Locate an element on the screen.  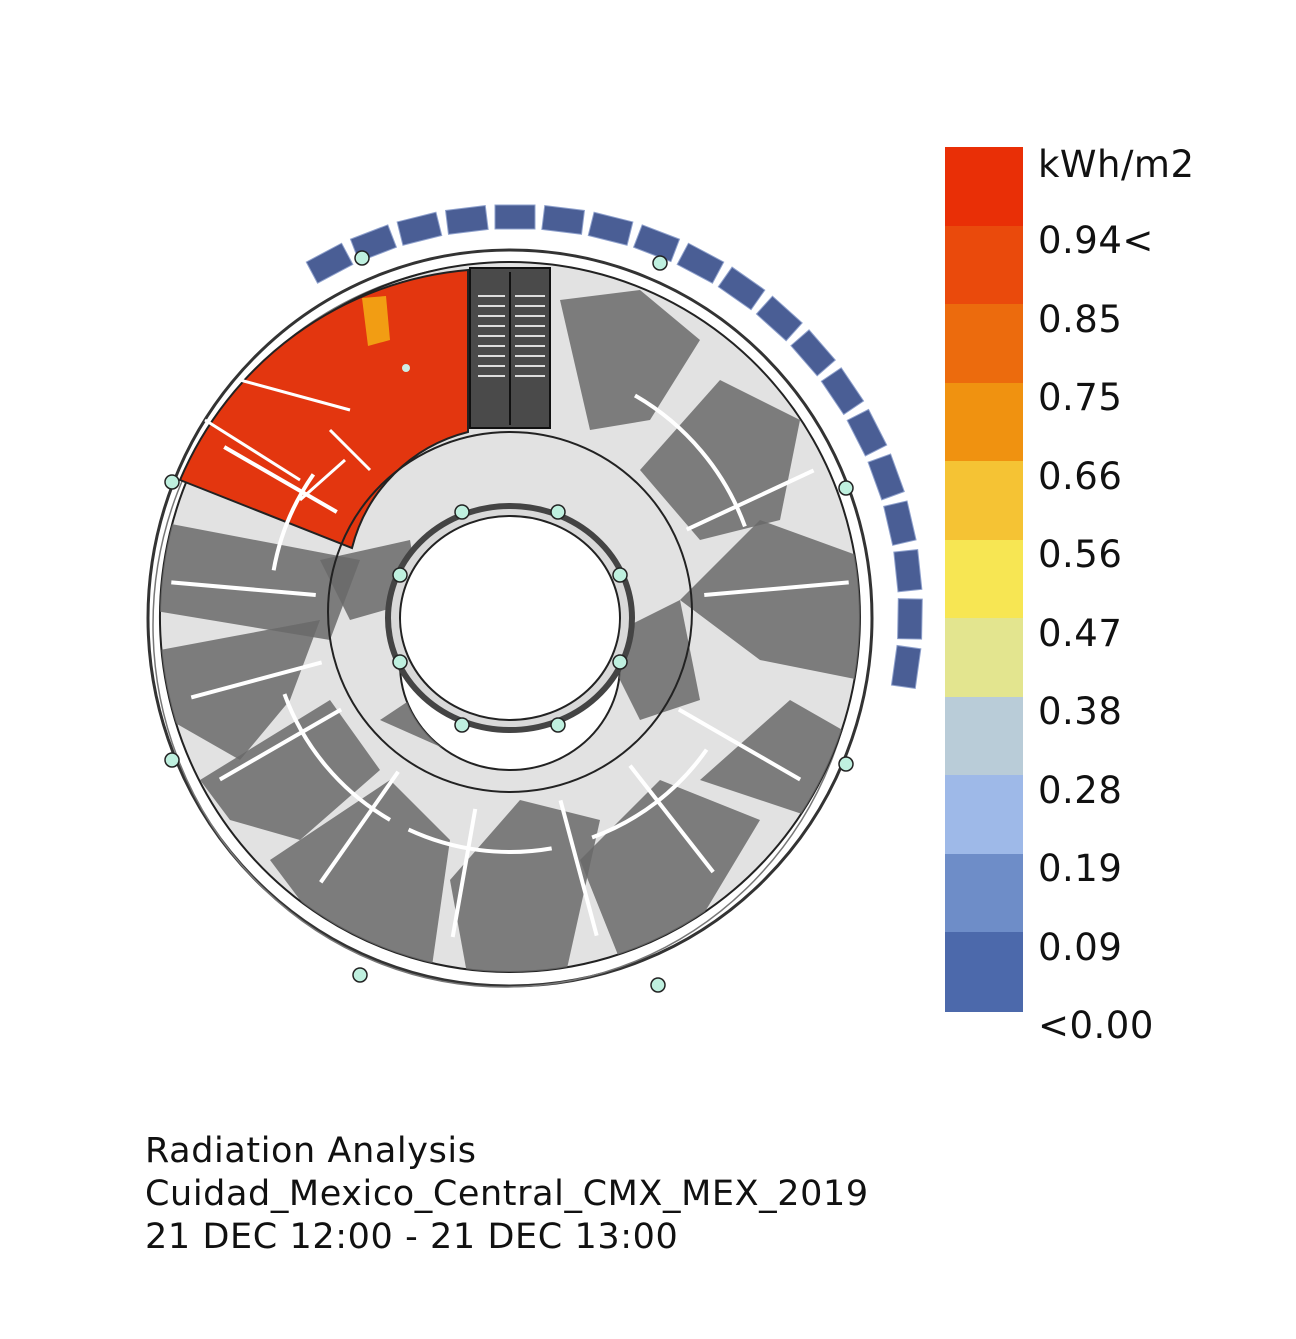
radiation-peak-spot is located at coordinates (376, 321).